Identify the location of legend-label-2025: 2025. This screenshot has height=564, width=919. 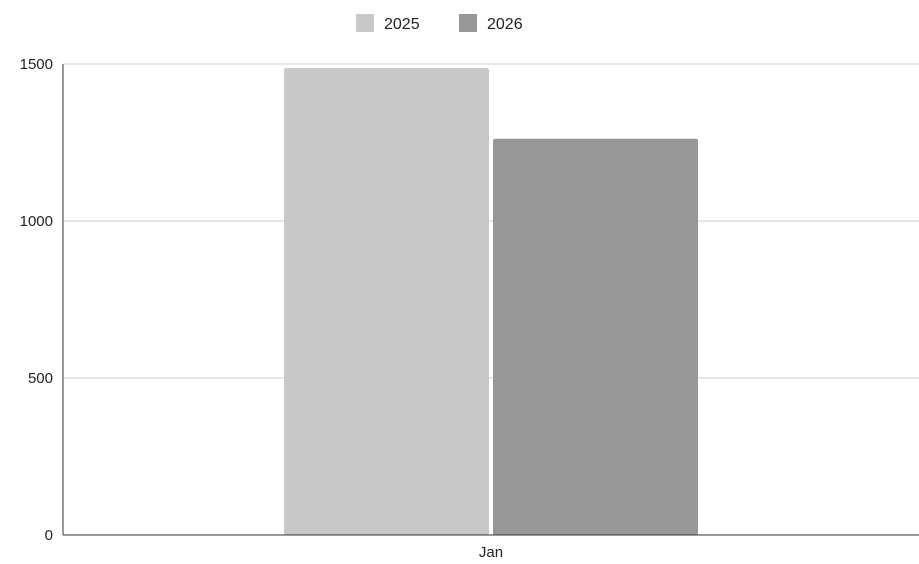
(402, 24).